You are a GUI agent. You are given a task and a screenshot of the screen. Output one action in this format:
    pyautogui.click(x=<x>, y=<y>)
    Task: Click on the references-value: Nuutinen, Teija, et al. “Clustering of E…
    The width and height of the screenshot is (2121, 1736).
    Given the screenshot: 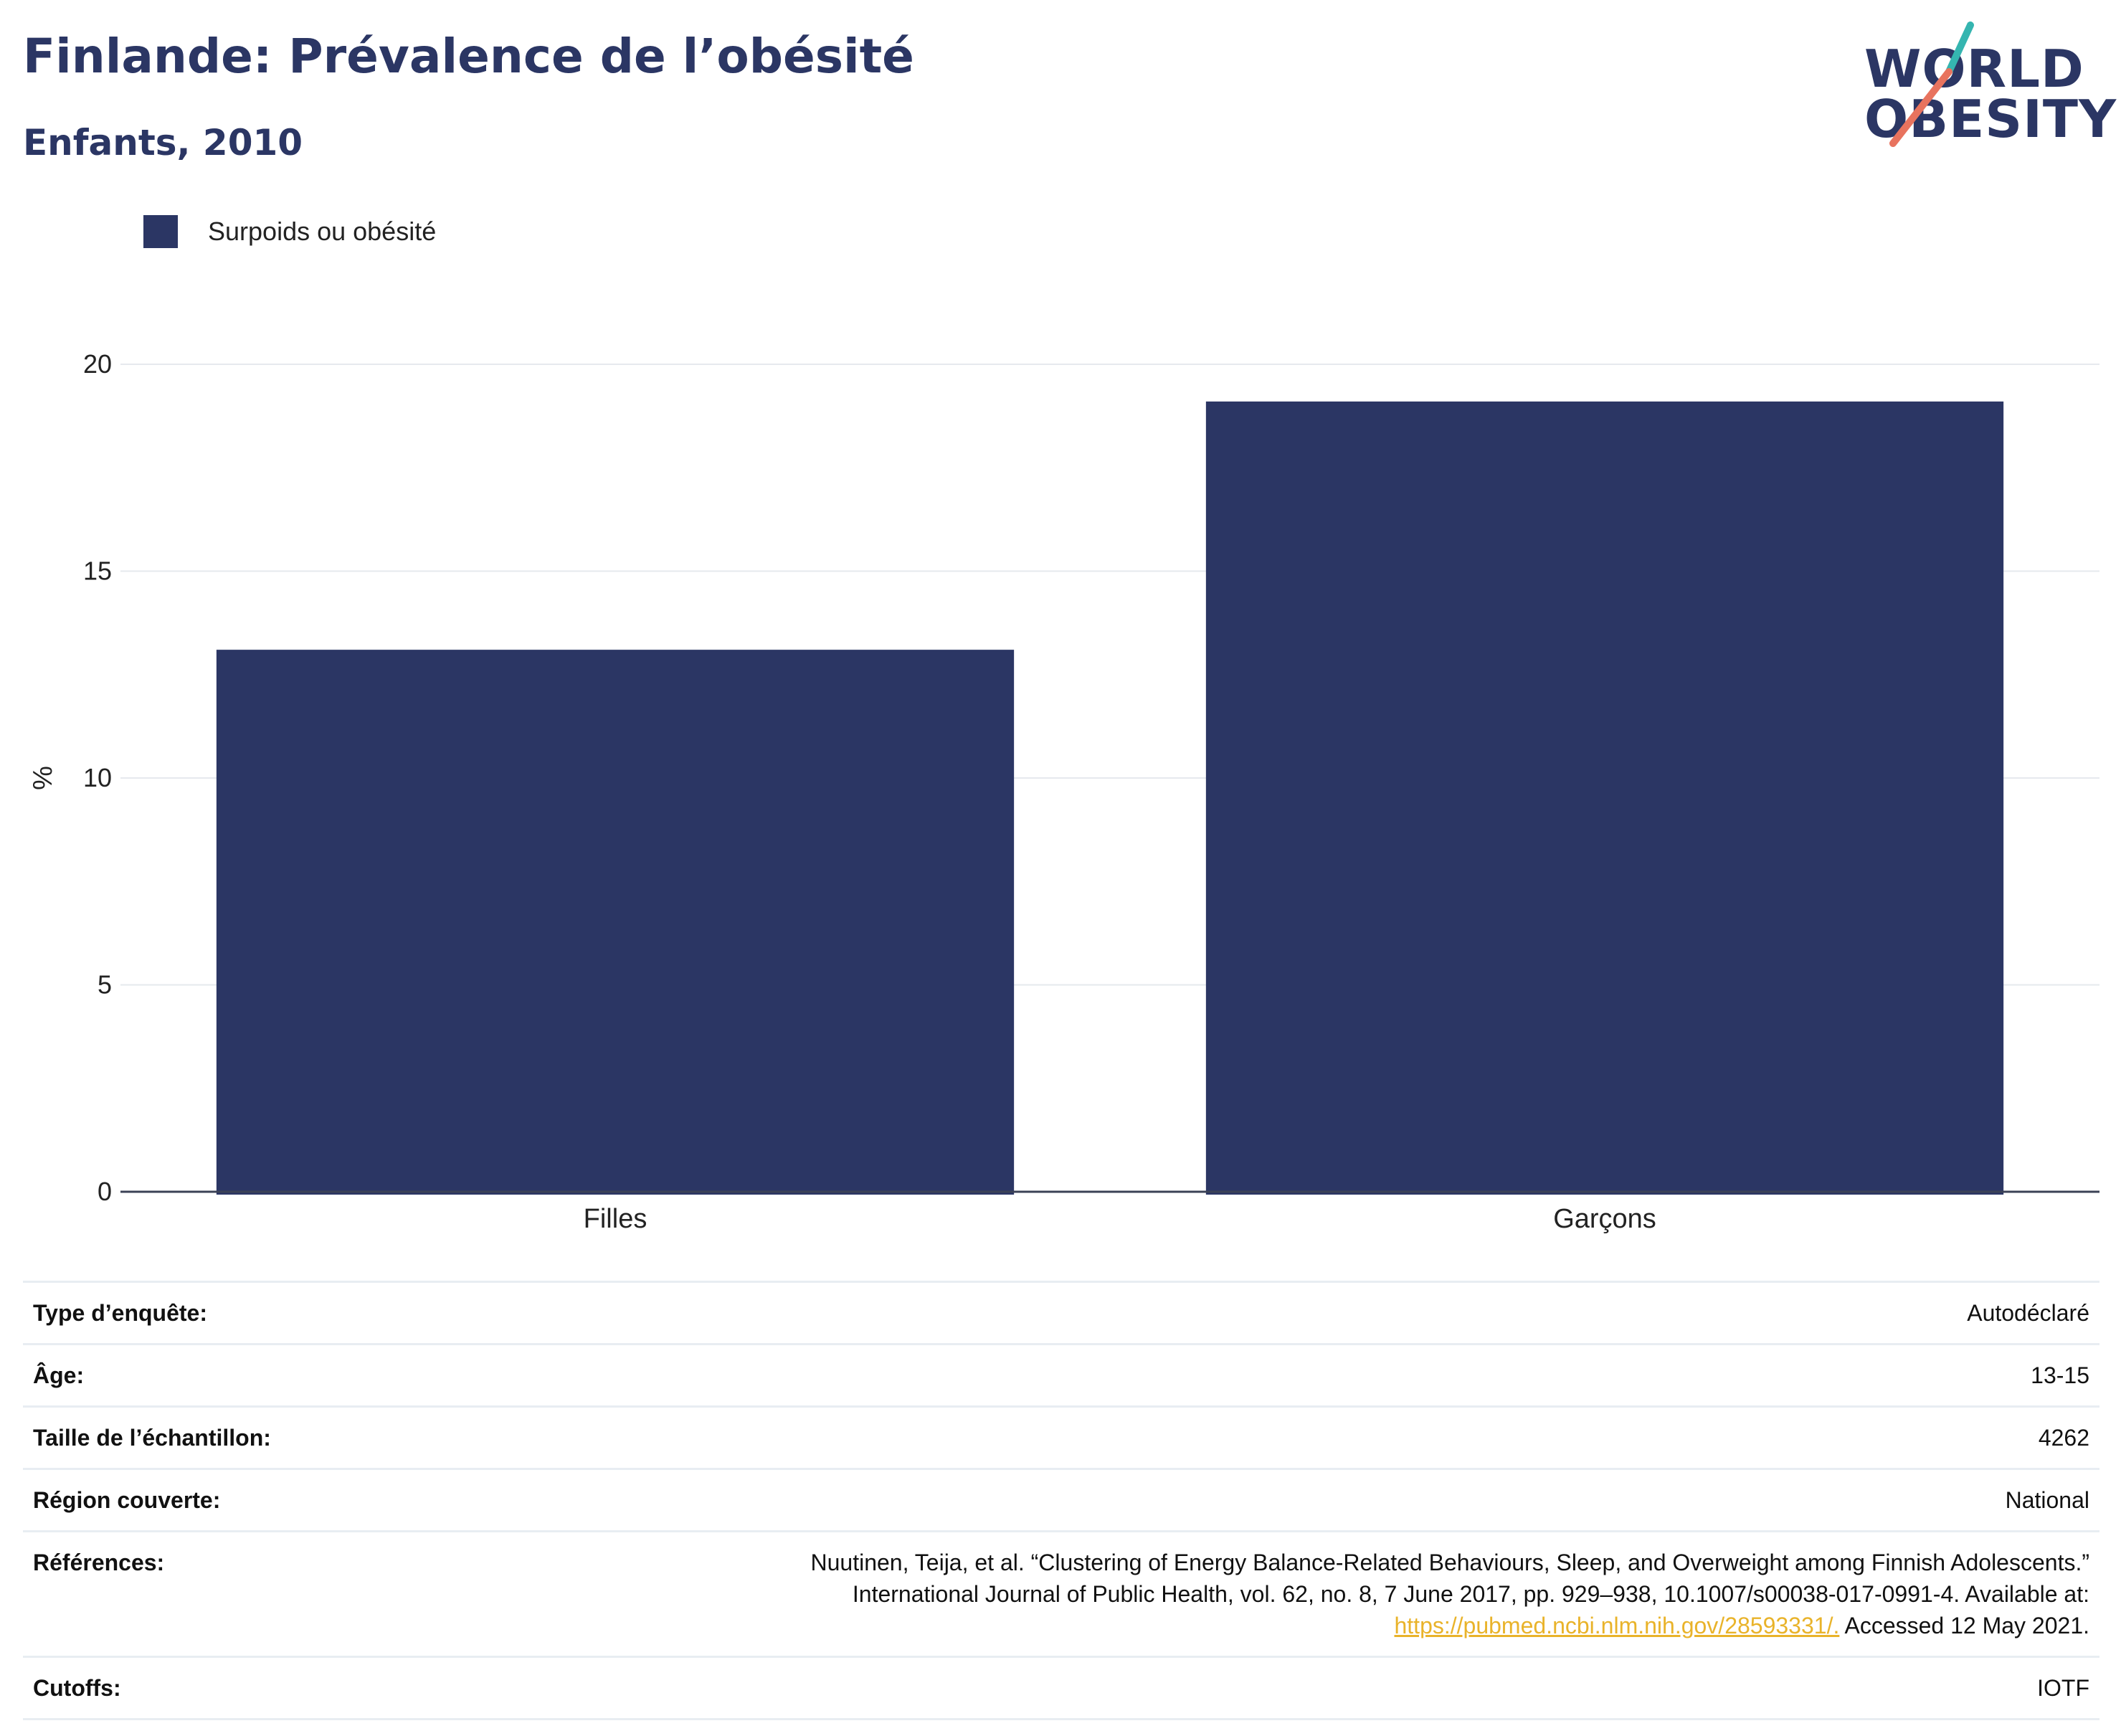 What is the action you would take?
    pyautogui.click(x=1286, y=1595)
    